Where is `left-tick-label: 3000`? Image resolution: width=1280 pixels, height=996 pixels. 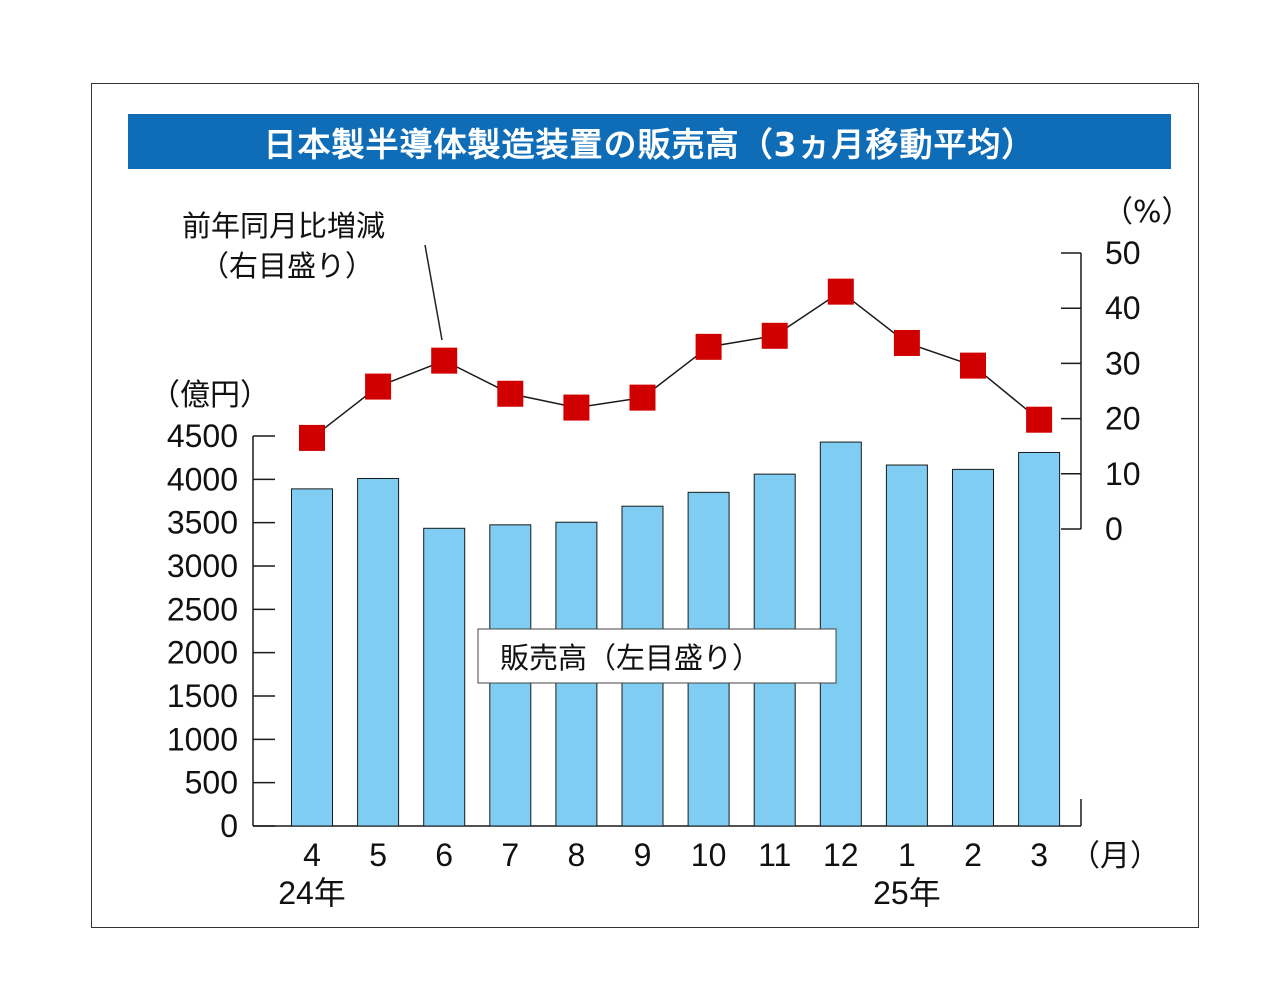 left-tick-label: 3000 is located at coordinates (202, 566).